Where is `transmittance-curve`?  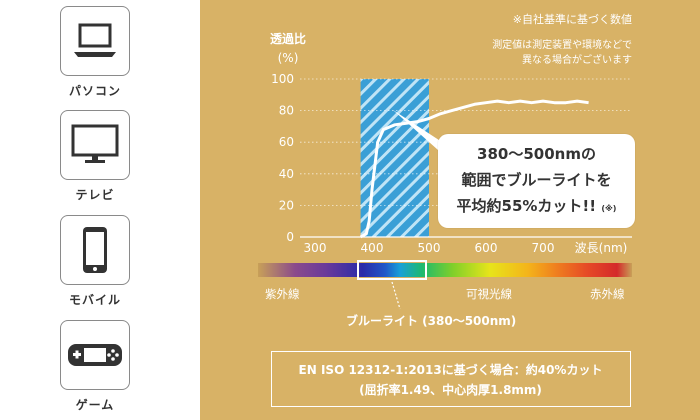
transmittance-curve is located at coordinates (474, 169).